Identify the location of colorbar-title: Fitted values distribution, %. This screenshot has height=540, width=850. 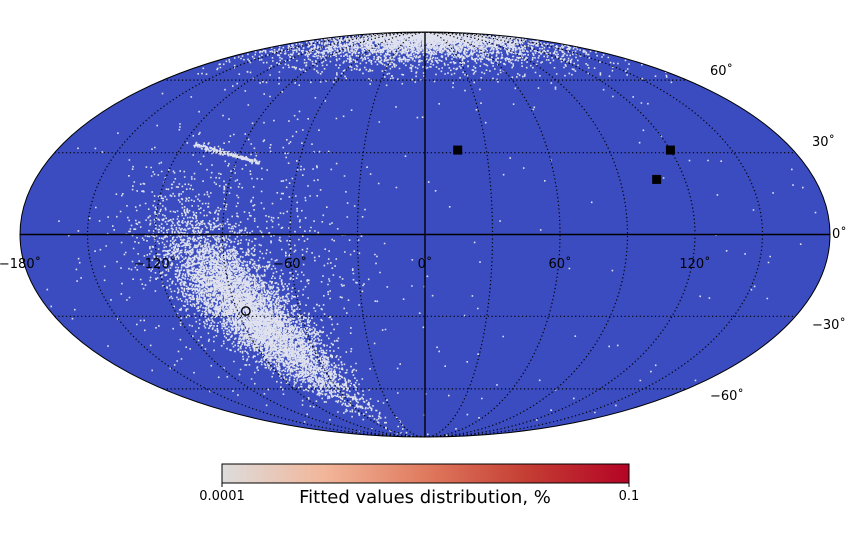
(425, 497).